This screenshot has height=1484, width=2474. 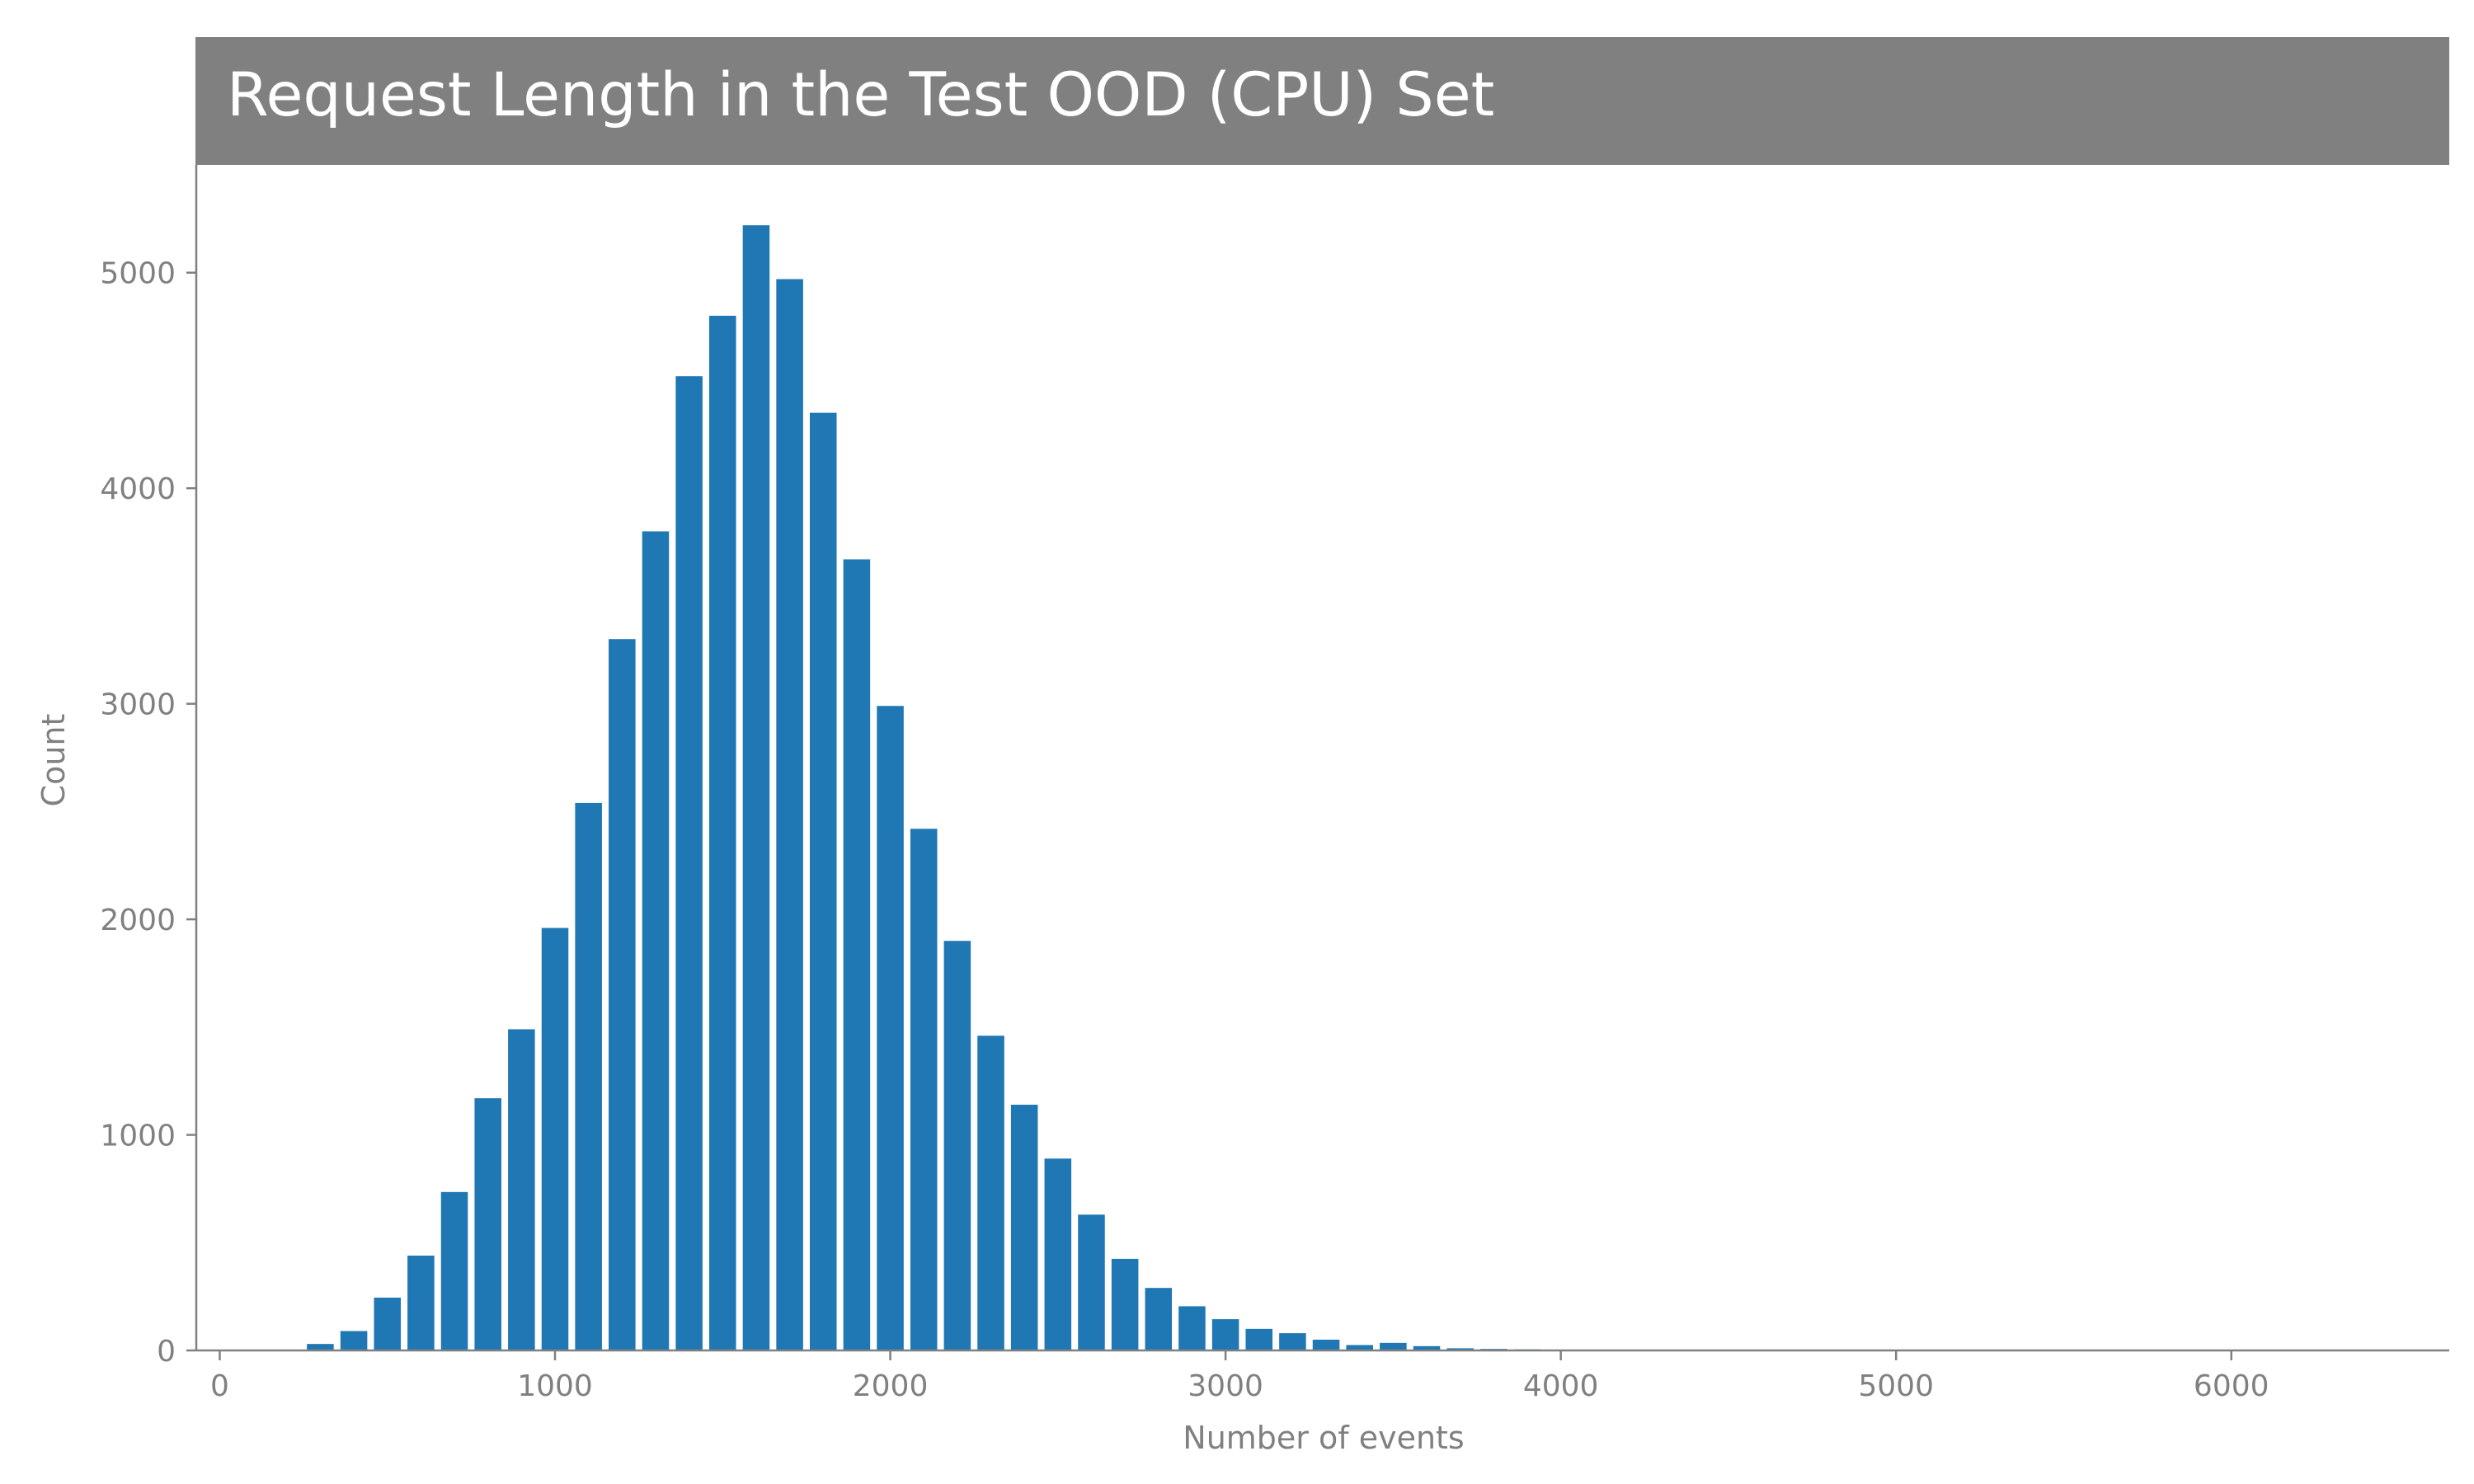 What do you see at coordinates (53, 760) in the screenshot?
I see `y-axis-label: Count` at bounding box center [53, 760].